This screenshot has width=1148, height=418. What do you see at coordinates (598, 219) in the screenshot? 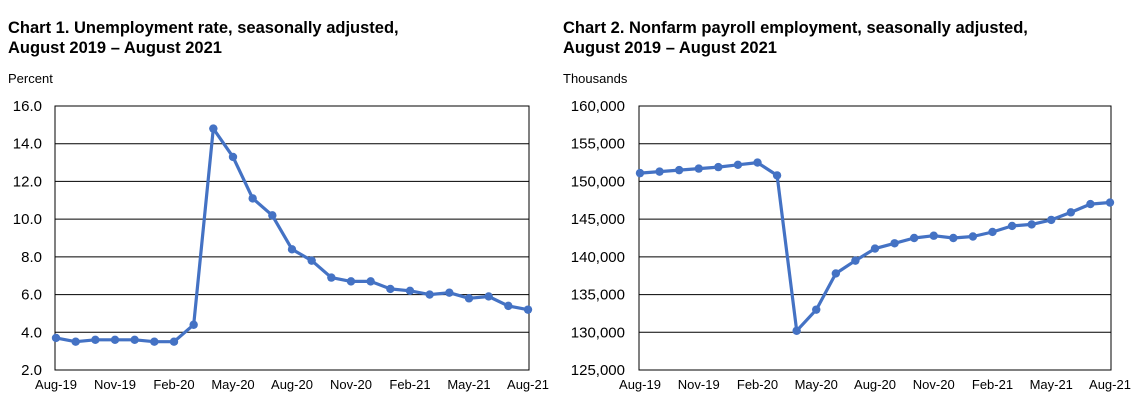
I see `y-tick-label: 145,000` at bounding box center [598, 219].